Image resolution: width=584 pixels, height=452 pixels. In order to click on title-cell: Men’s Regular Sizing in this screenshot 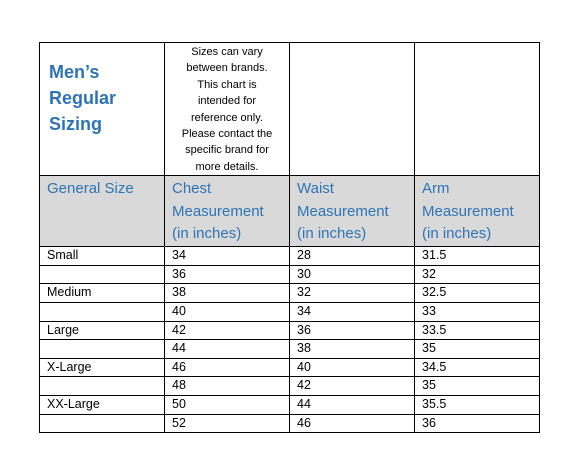, I will do `click(102, 109)`.